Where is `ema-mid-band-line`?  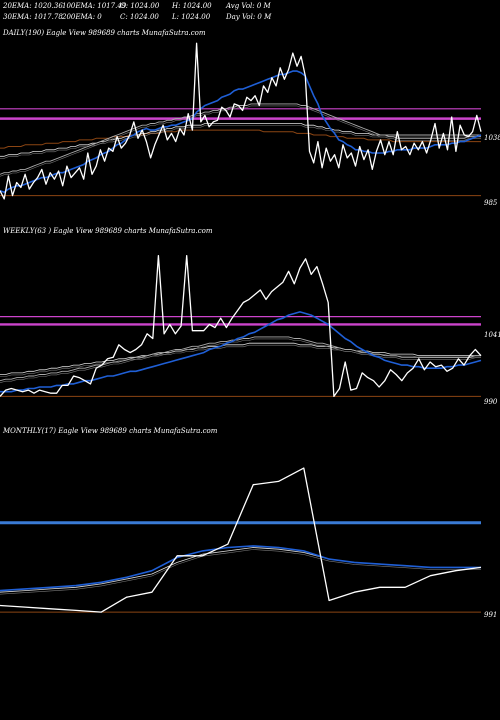 ema-mid-band-line is located at coordinates (240, 360).